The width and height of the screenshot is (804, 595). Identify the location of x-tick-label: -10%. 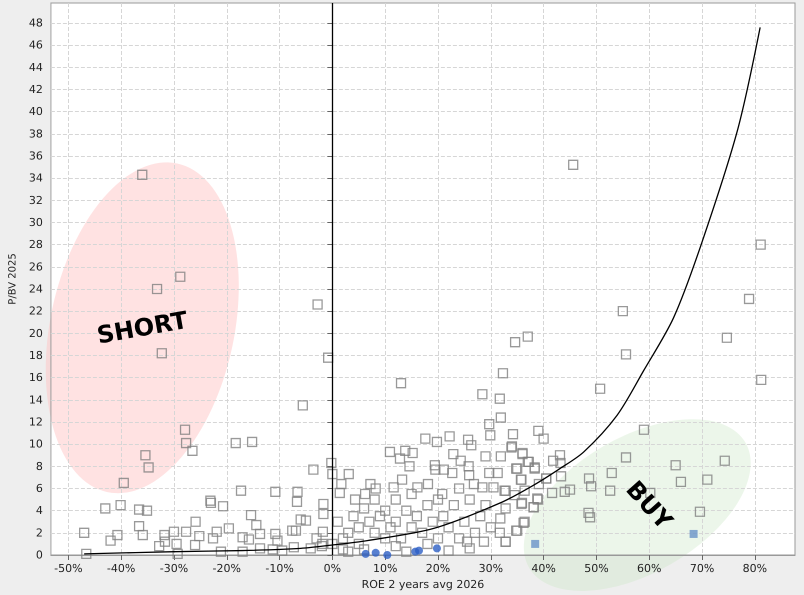
(279, 568).